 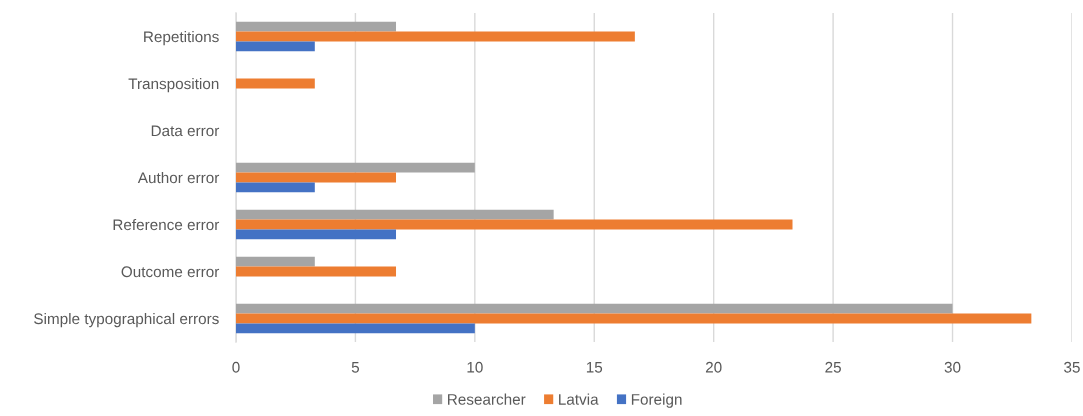 I want to click on y-tick-label: Simple typographical errors, so click(x=126, y=320).